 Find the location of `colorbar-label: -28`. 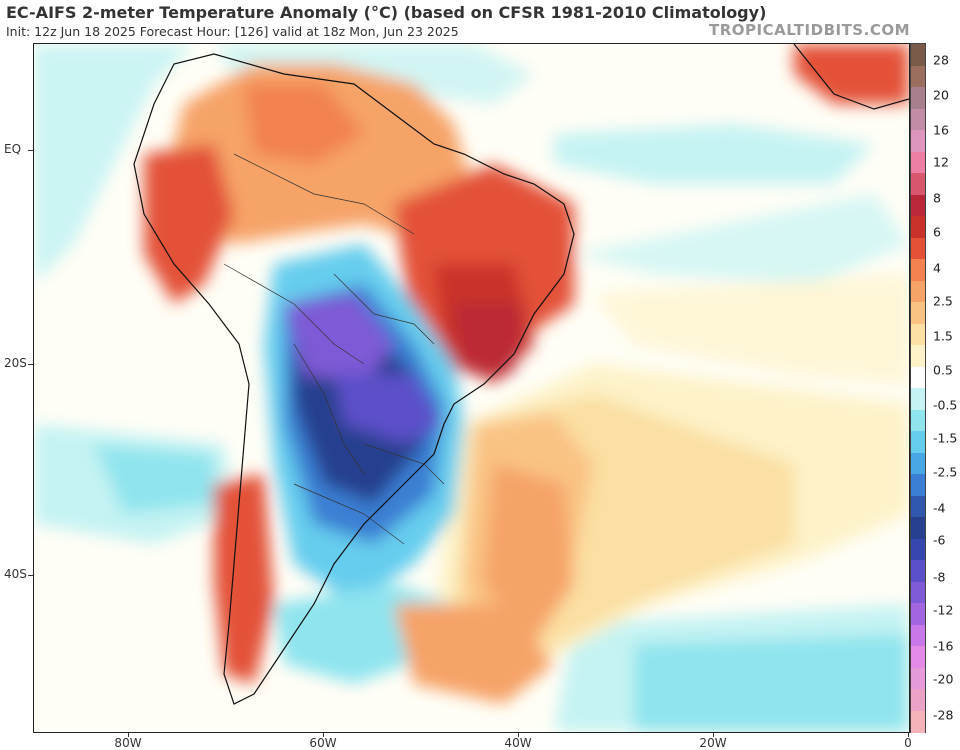

colorbar-label: -28 is located at coordinates (943, 715).